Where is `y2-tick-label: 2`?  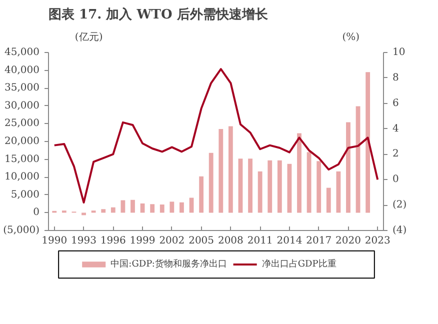 y2-tick-label: 2 is located at coordinates (395, 154).